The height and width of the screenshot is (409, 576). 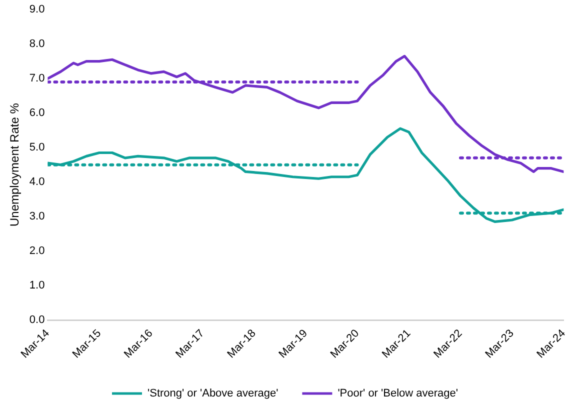 What do you see at coordinates (37, 113) in the screenshot?
I see `y-tick-label: 6.0` at bounding box center [37, 113].